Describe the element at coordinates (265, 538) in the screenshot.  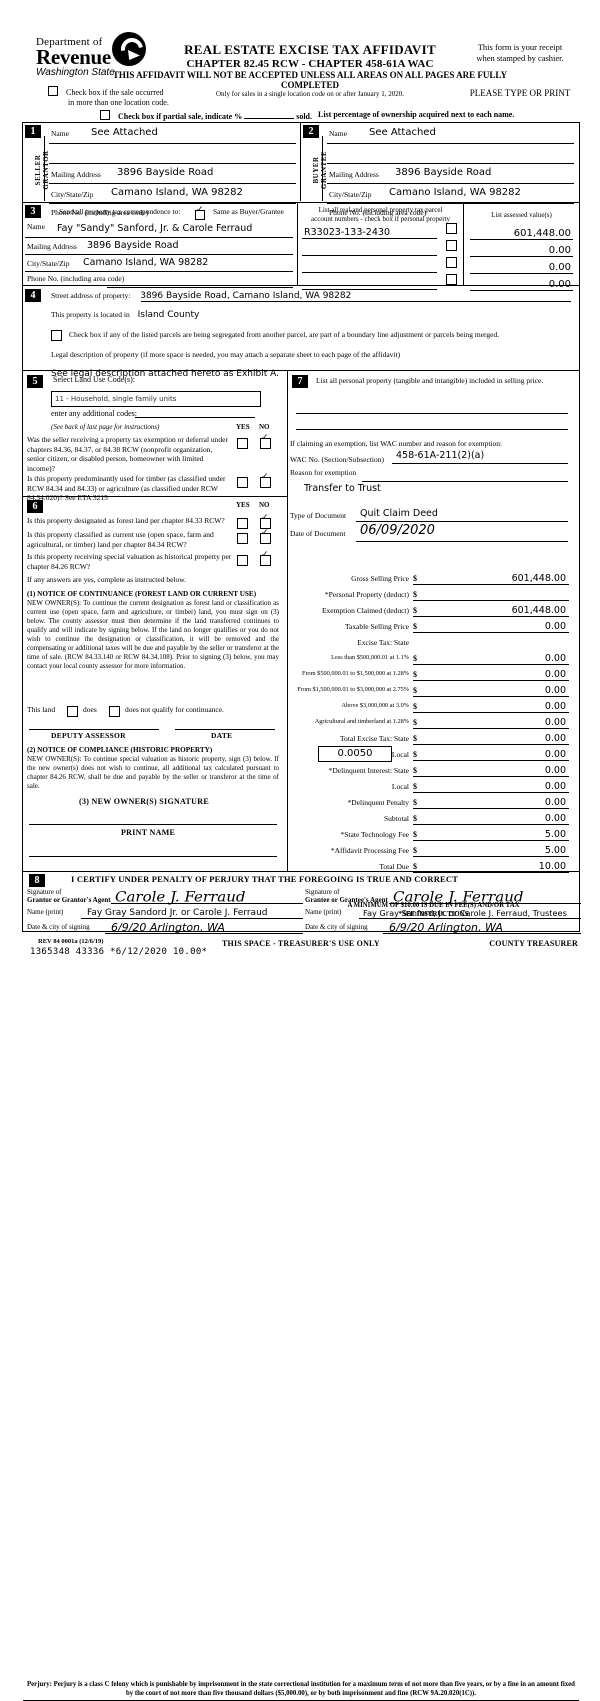
I see `s6-q2-no-checkbox` at that location.